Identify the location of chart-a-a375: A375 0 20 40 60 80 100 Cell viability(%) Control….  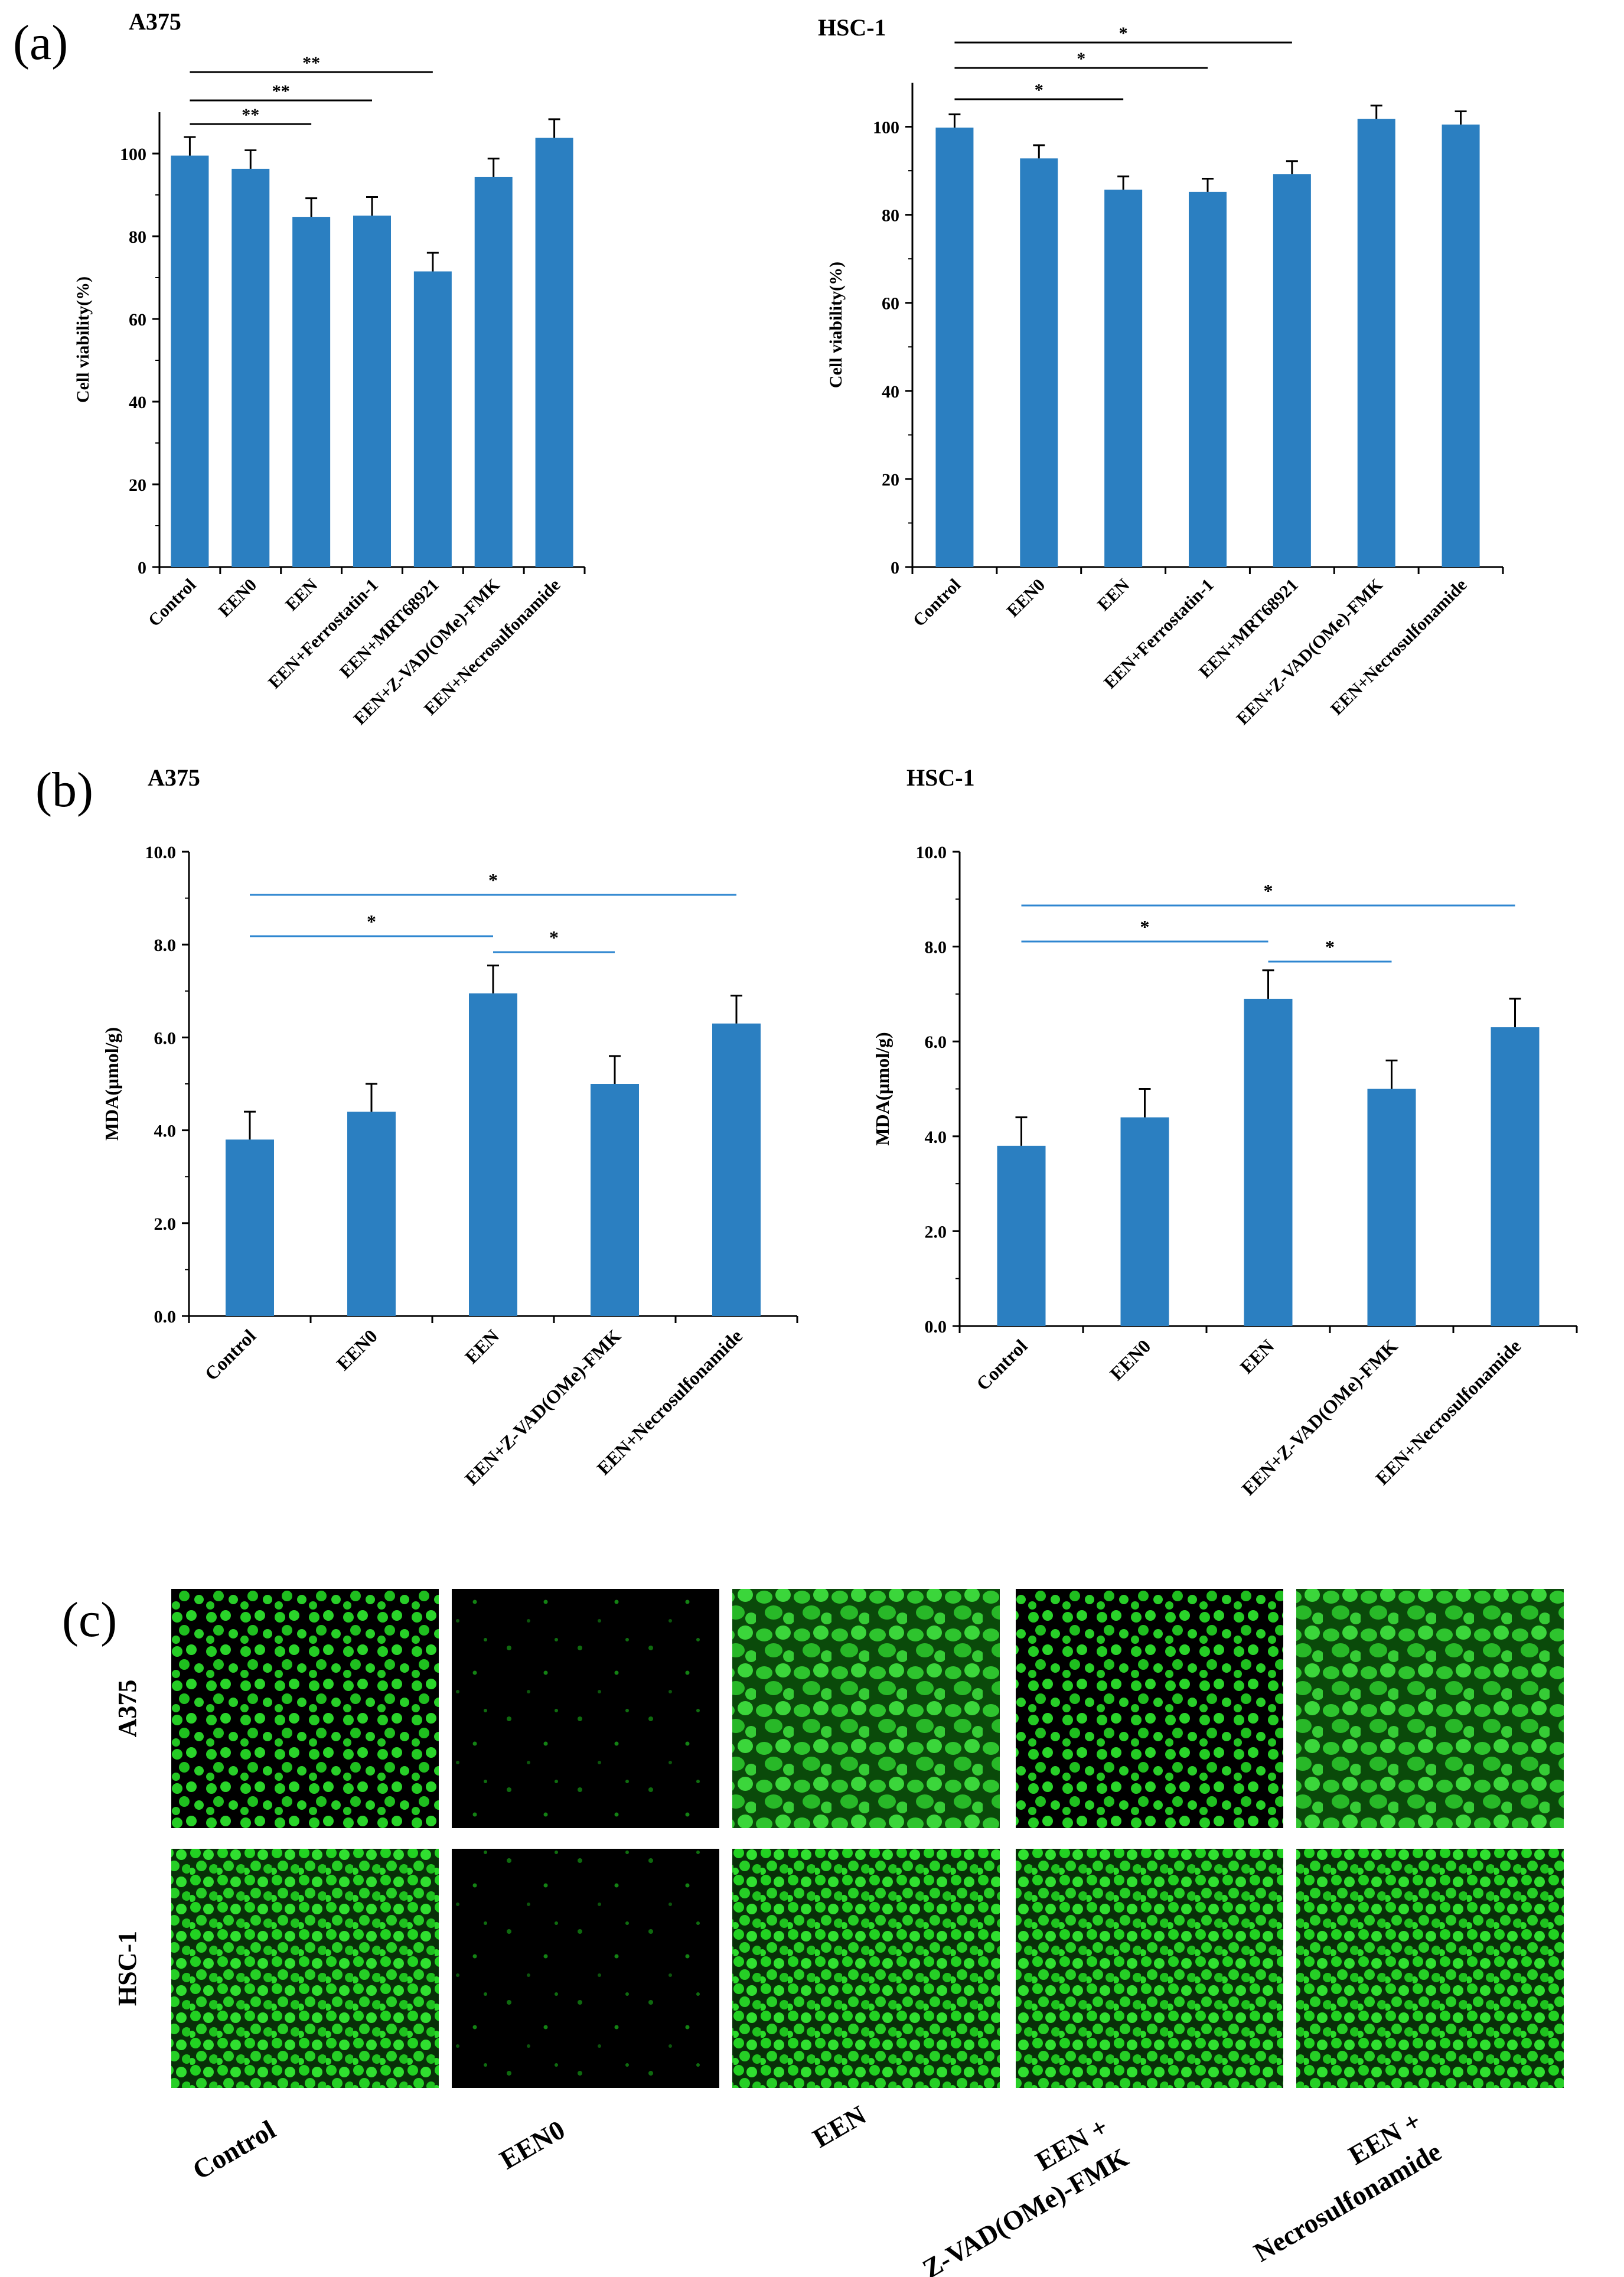
(329, 368).